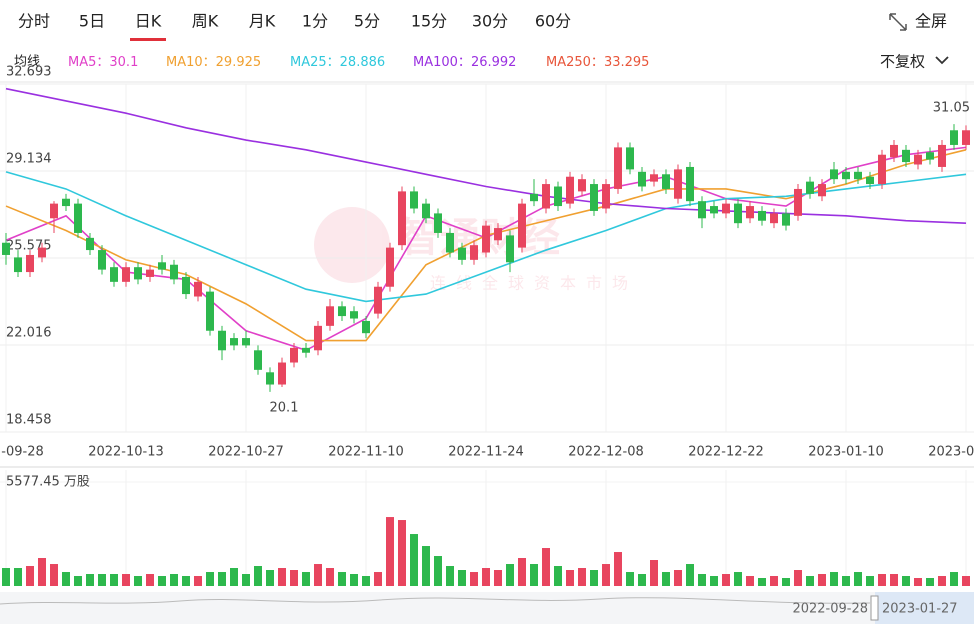 The width and height of the screenshot is (974, 627). Describe the element at coordinates (148, 39) in the screenshot. I see `active-tab-underline` at that location.